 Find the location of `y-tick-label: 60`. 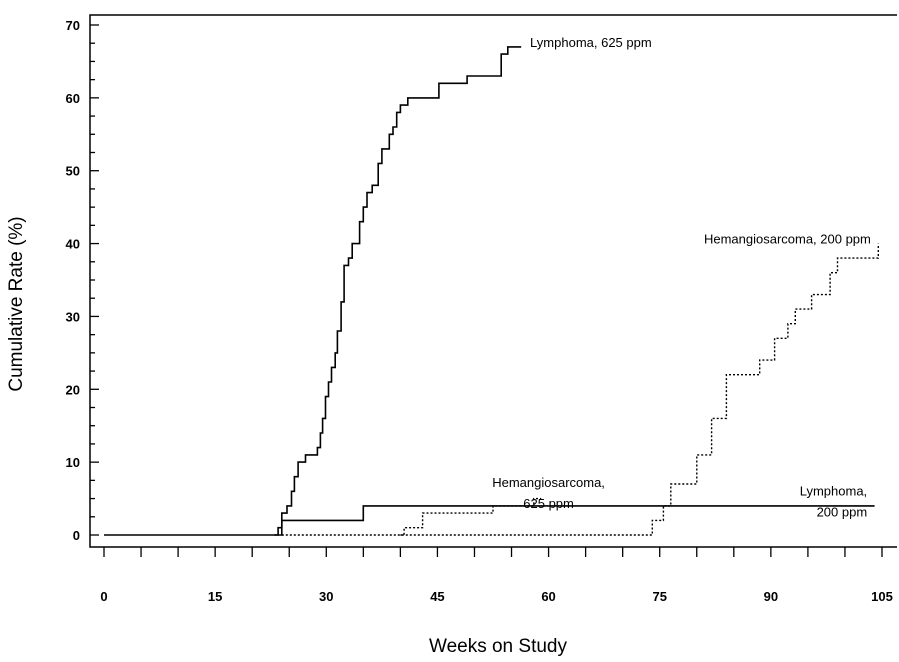

y-tick-label: 60 is located at coordinates (73, 98).